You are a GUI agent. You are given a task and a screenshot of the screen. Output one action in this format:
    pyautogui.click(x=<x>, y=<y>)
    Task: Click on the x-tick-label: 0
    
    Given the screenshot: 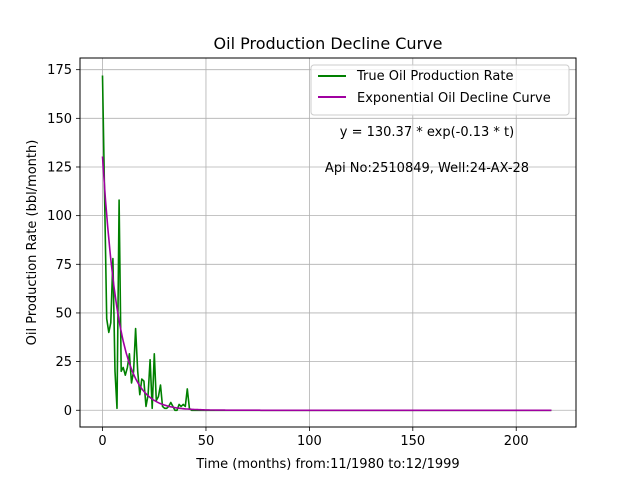 What is the action you would take?
    pyautogui.click(x=102, y=441)
    